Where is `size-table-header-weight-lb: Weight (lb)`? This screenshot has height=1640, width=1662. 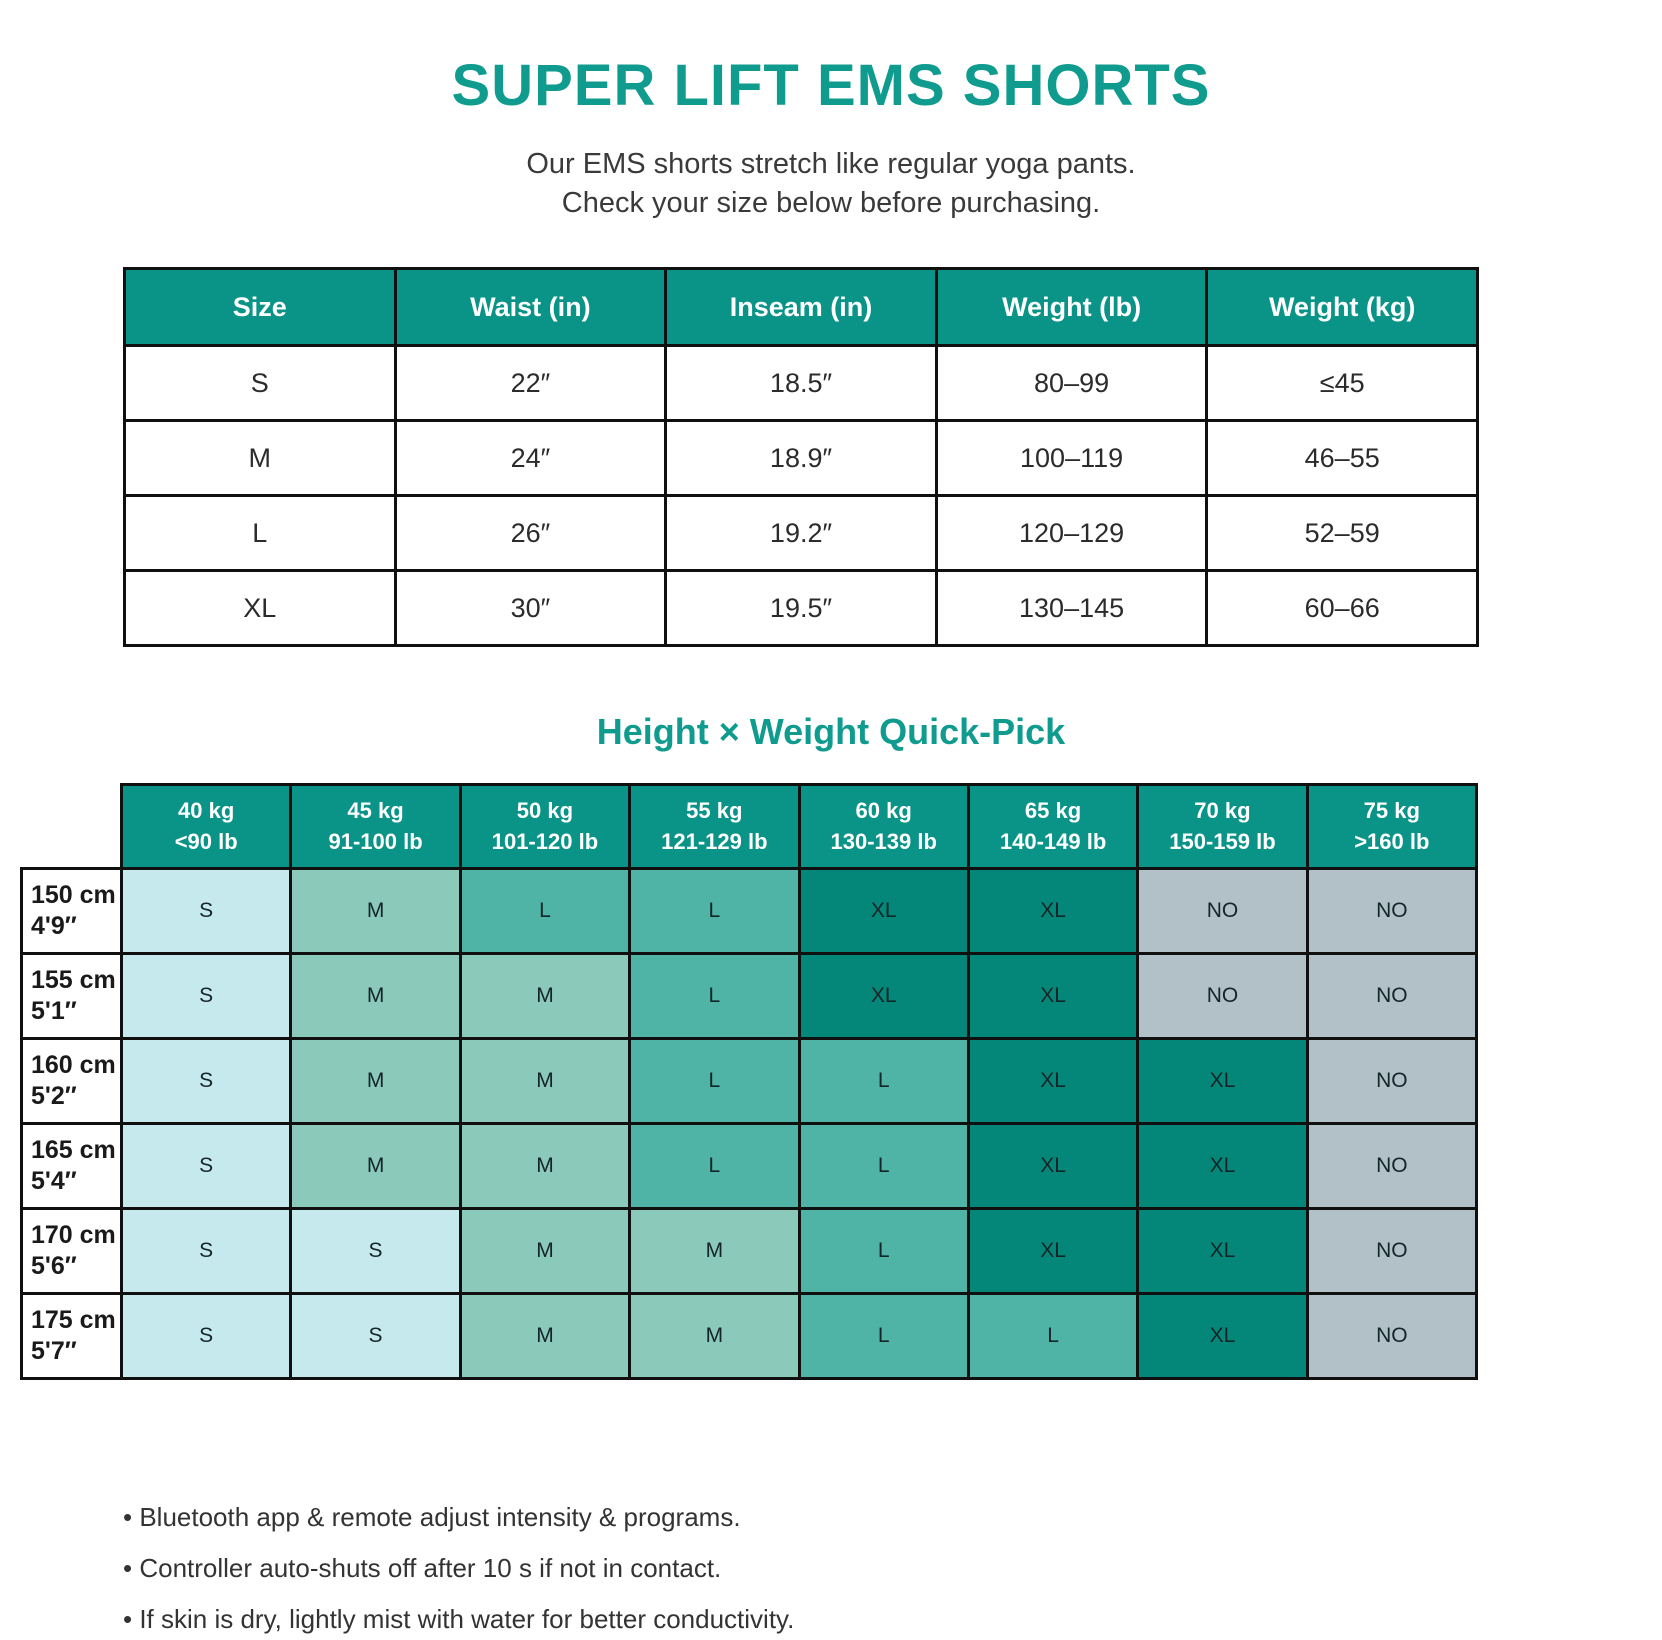 size-table-header-weight-lb: Weight (lb) is located at coordinates (1071, 307).